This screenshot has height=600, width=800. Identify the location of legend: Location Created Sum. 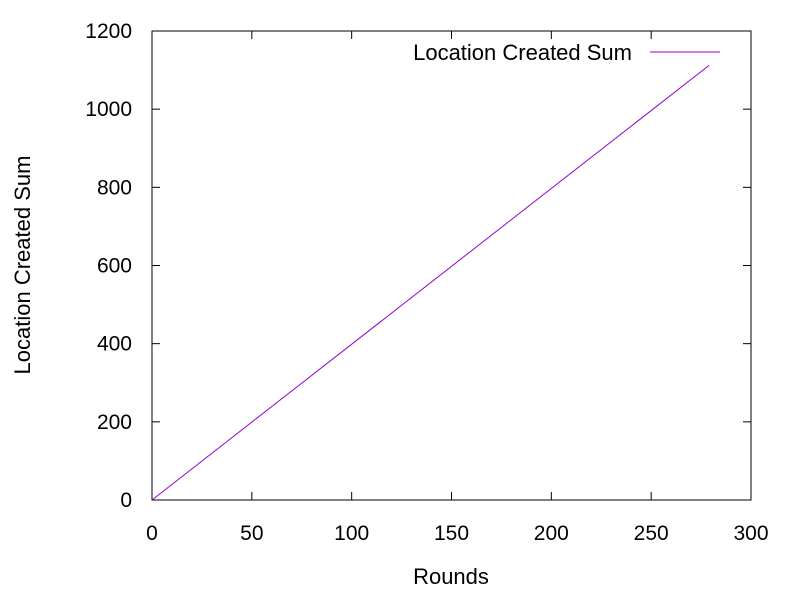
(566, 52).